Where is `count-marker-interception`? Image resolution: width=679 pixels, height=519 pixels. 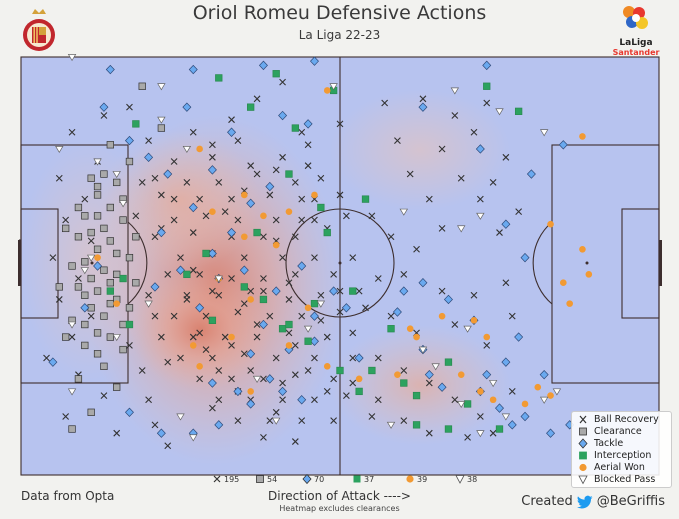 count-marker-interception is located at coordinates (357, 479).